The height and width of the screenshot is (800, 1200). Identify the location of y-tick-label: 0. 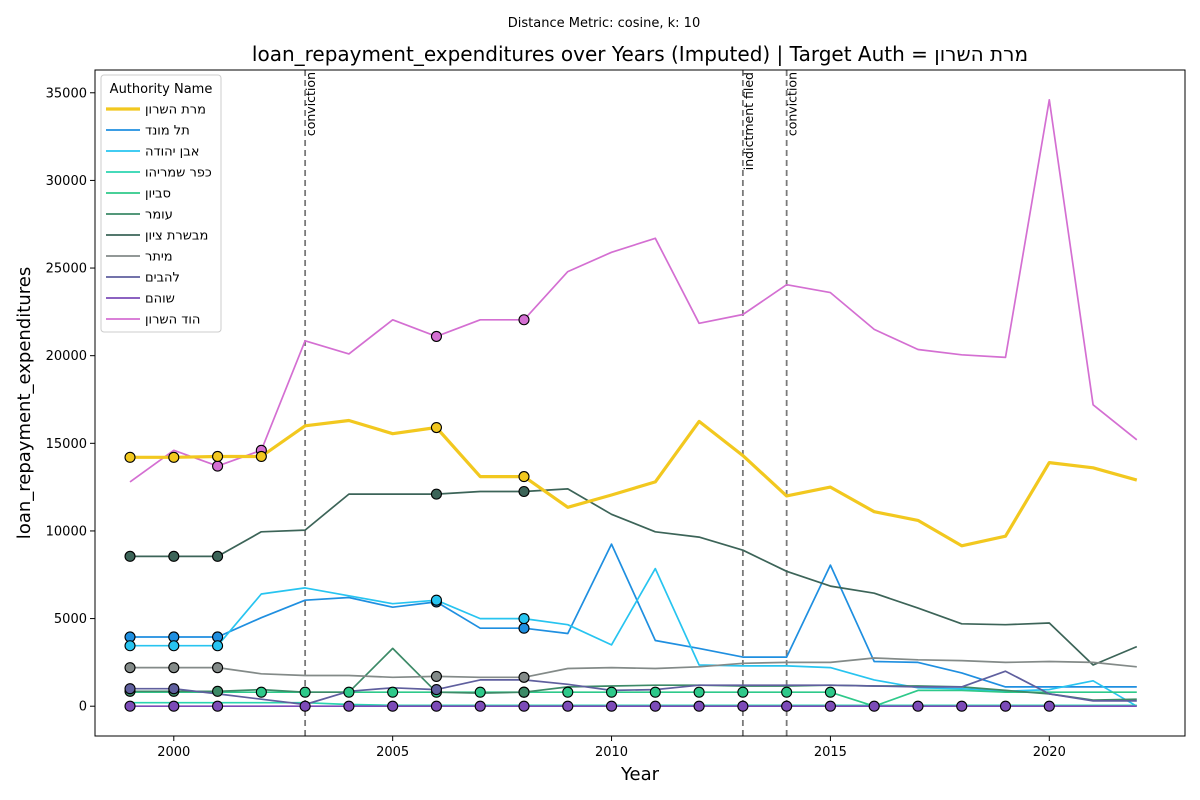
(83, 707).